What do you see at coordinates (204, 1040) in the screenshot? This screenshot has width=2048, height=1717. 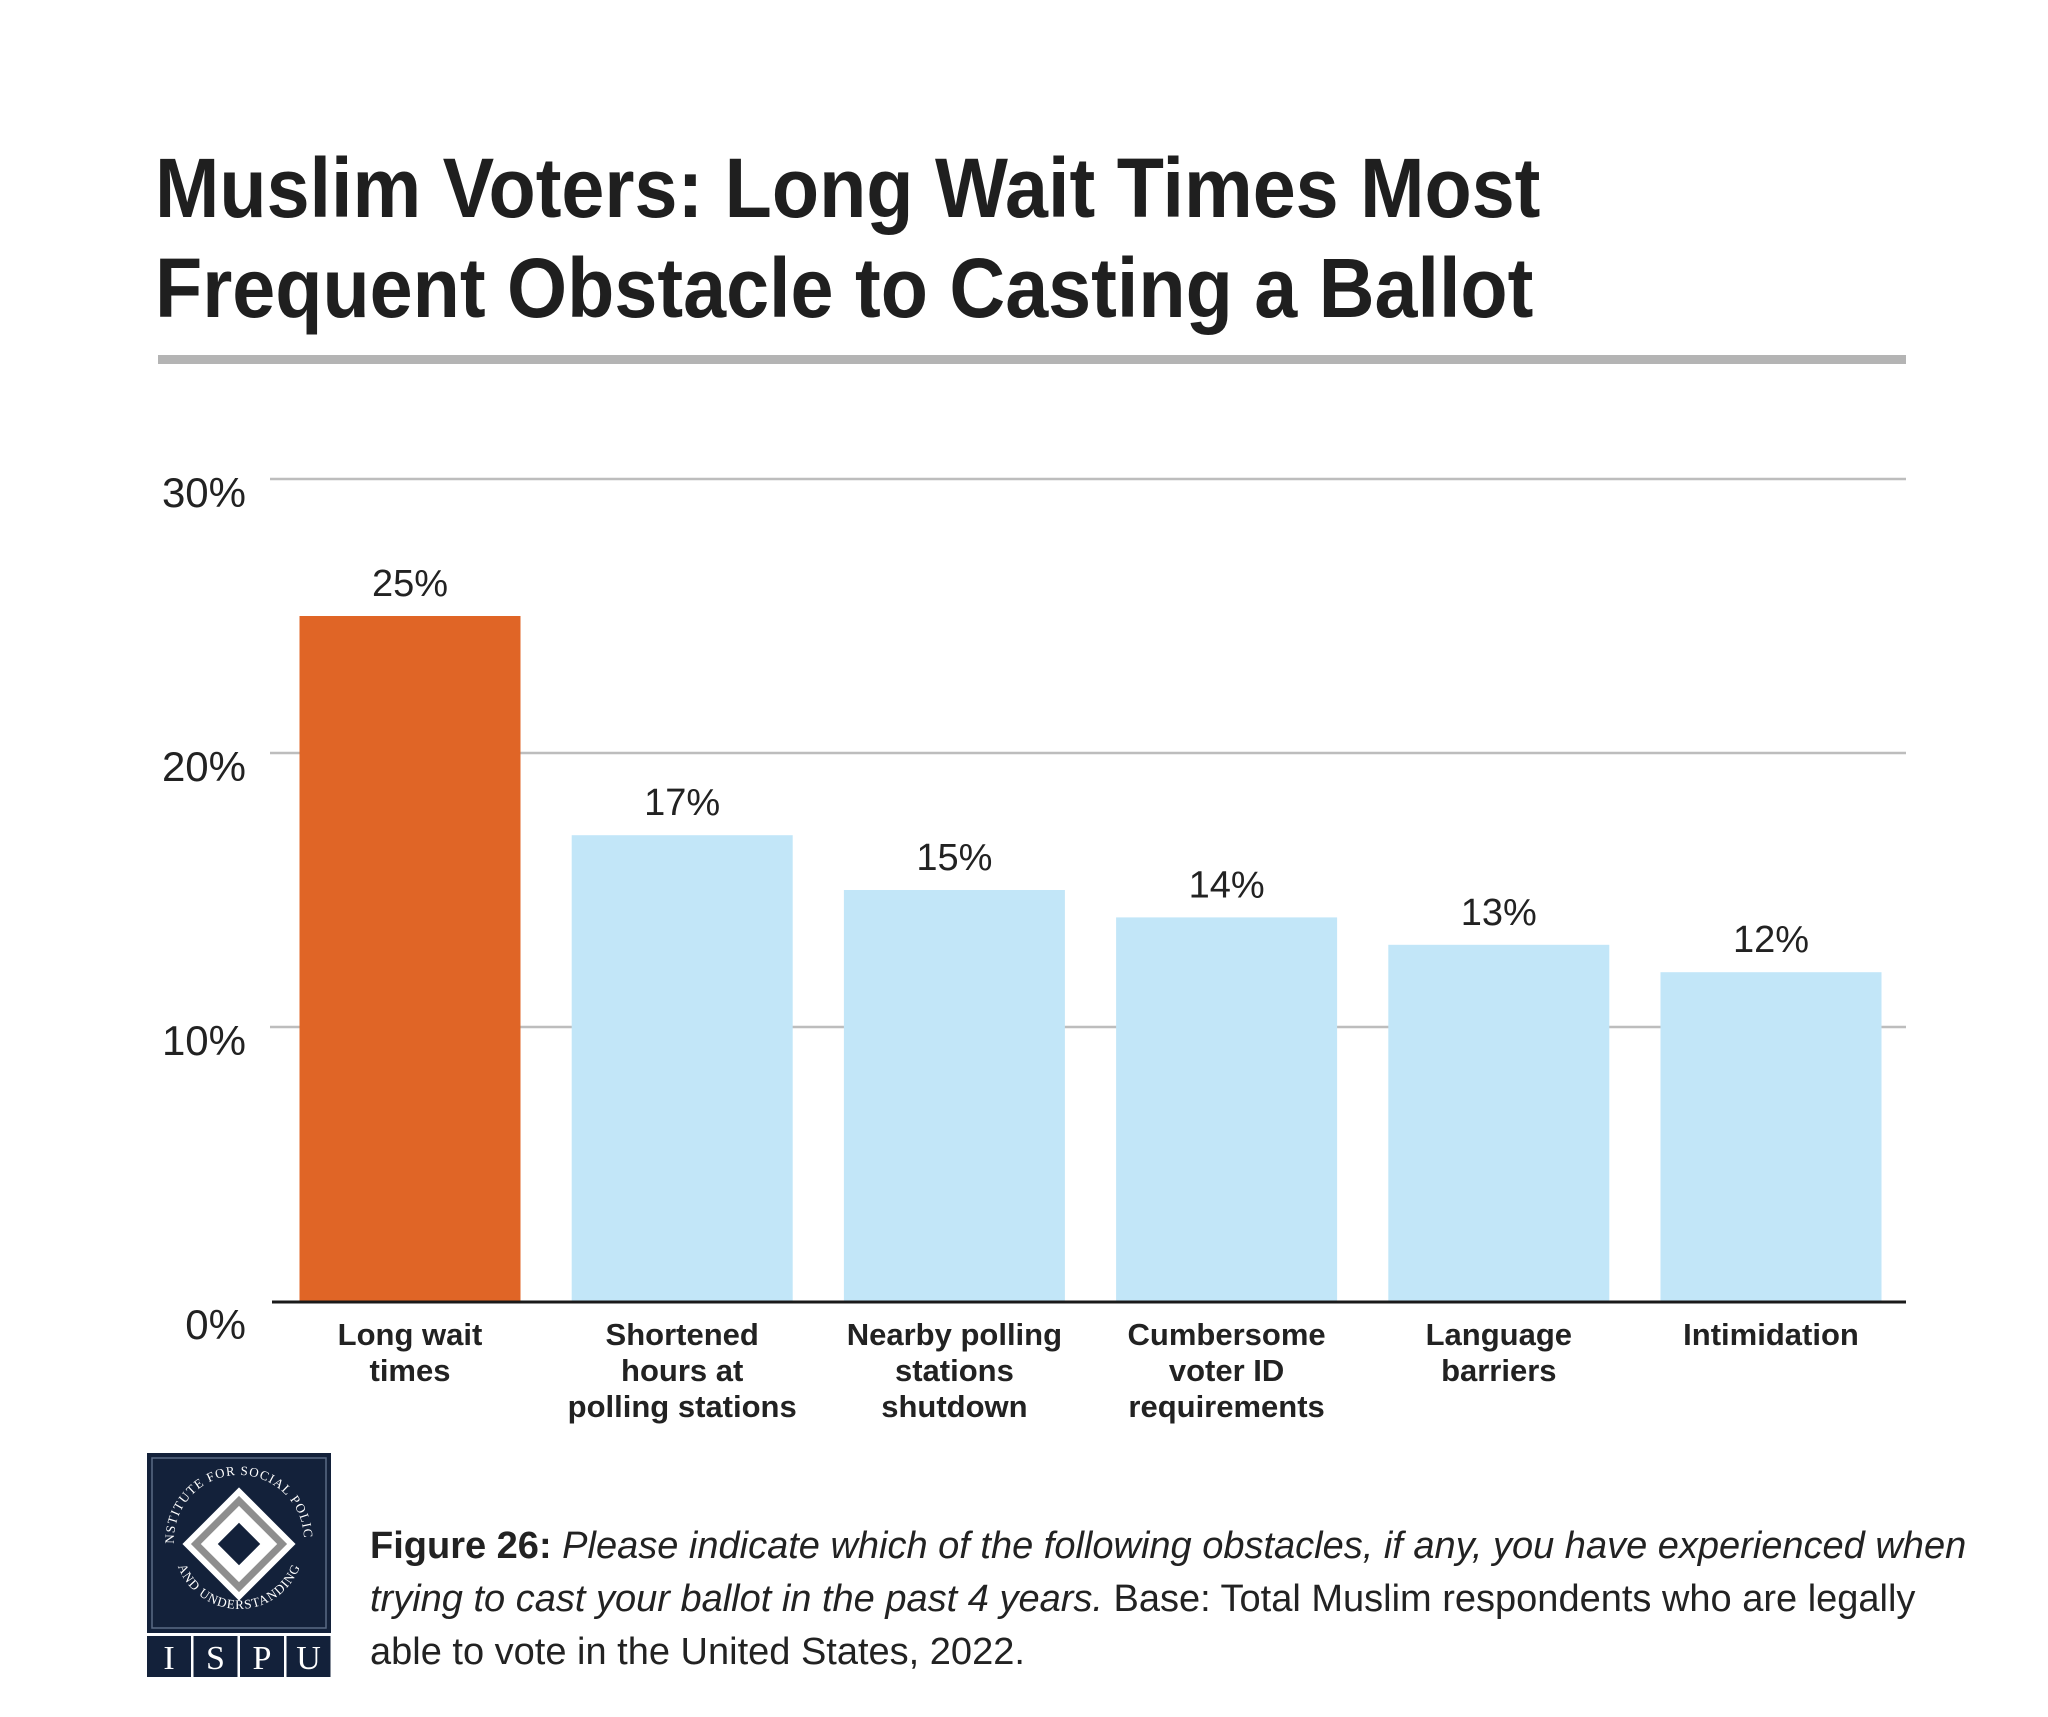 I see `y-tick-label: 10%` at bounding box center [204, 1040].